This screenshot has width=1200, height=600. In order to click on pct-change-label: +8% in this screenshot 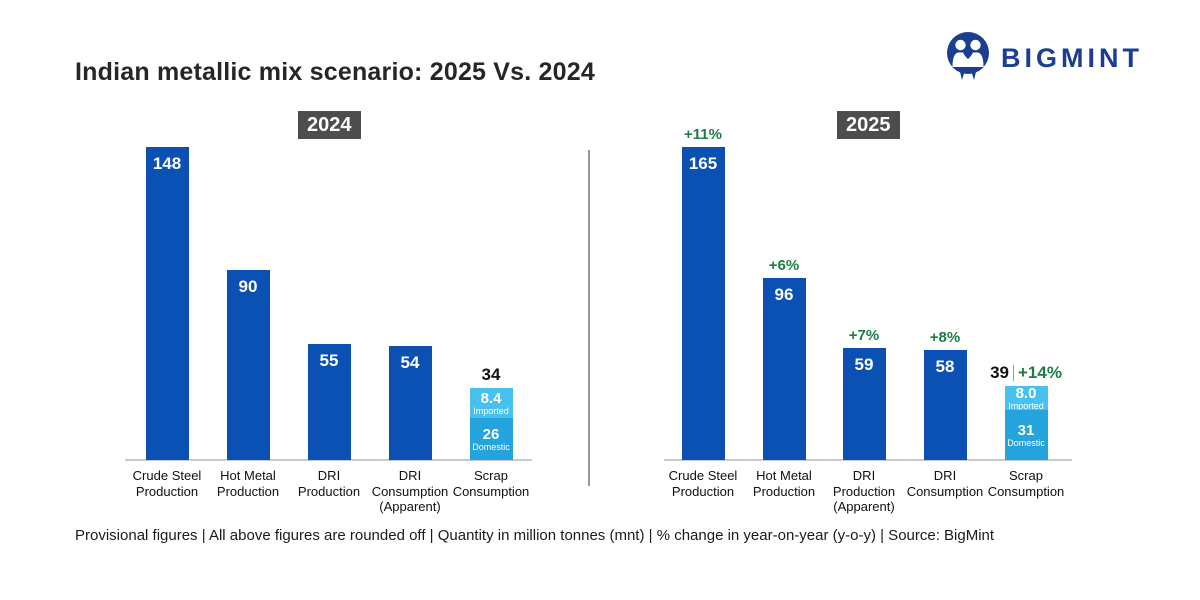, I will do `click(945, 337)`.